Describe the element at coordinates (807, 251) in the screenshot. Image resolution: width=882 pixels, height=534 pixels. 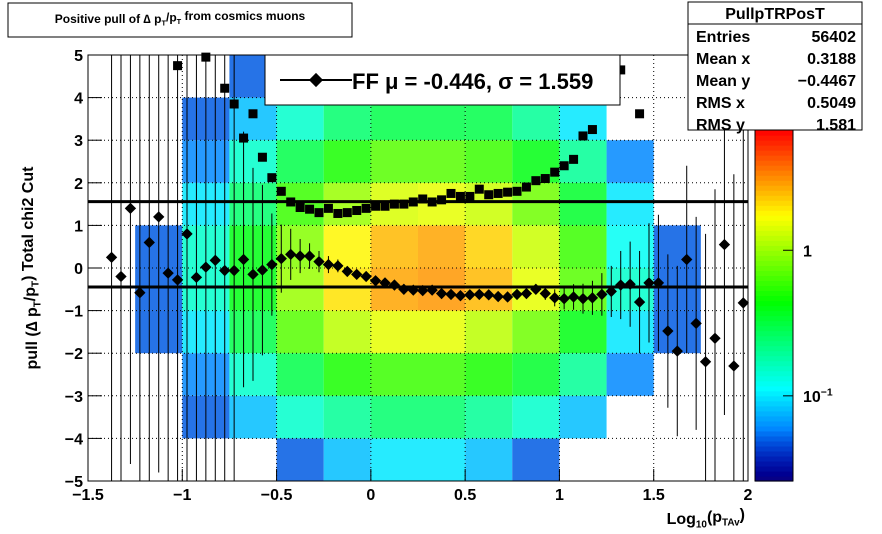
I see `z-tick-label: 1` at that location.